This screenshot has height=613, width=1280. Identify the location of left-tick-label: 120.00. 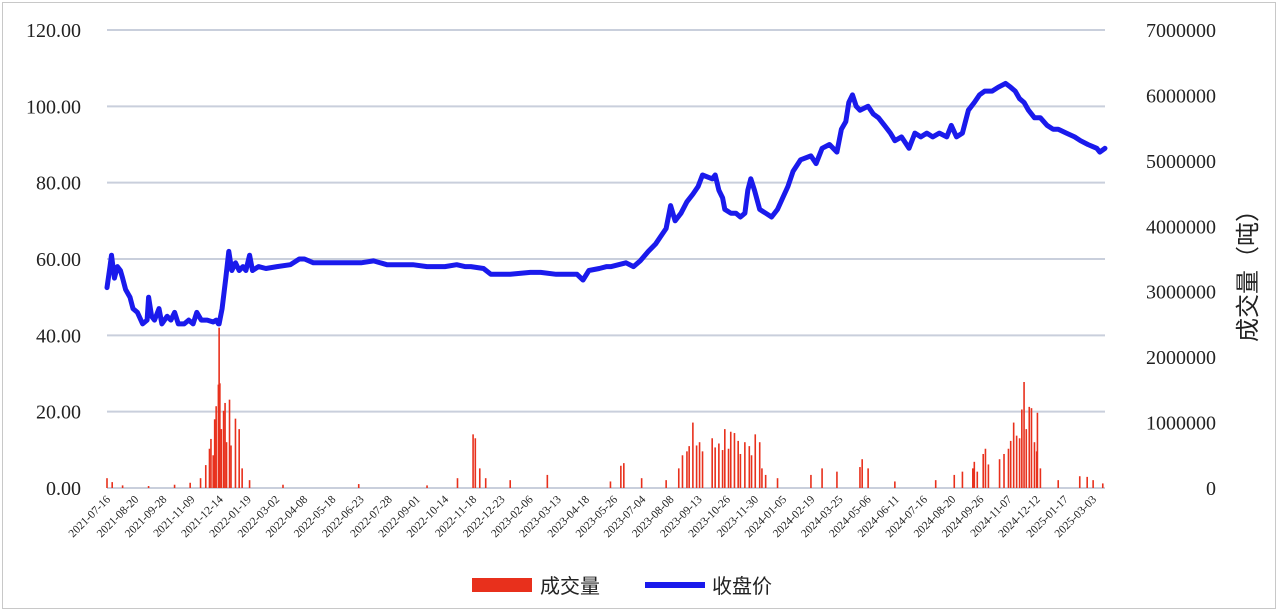
(53, 31).